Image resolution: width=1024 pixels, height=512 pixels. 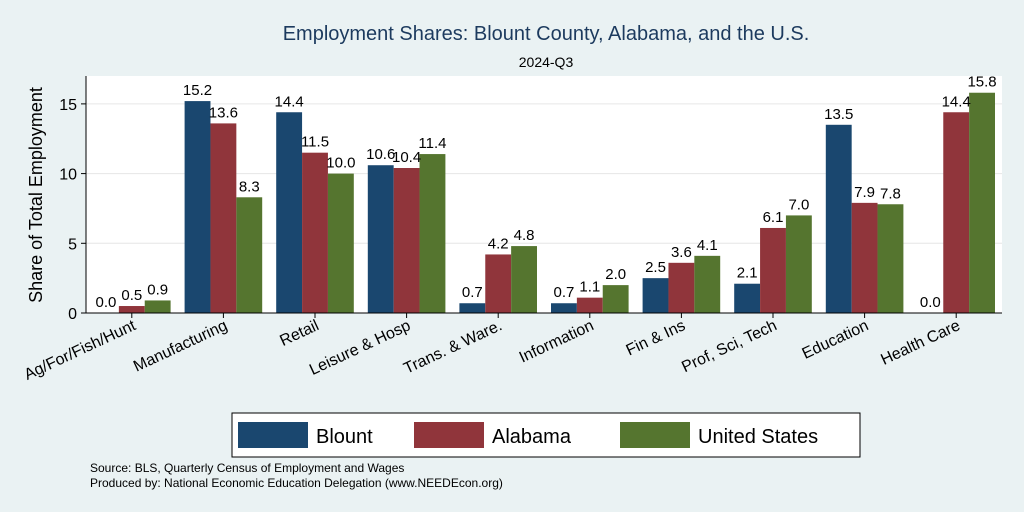 What do you see at coordinates (773, 217) in the screenshot?
I see `data-label: 6.1` at bounding box center [773, 217].